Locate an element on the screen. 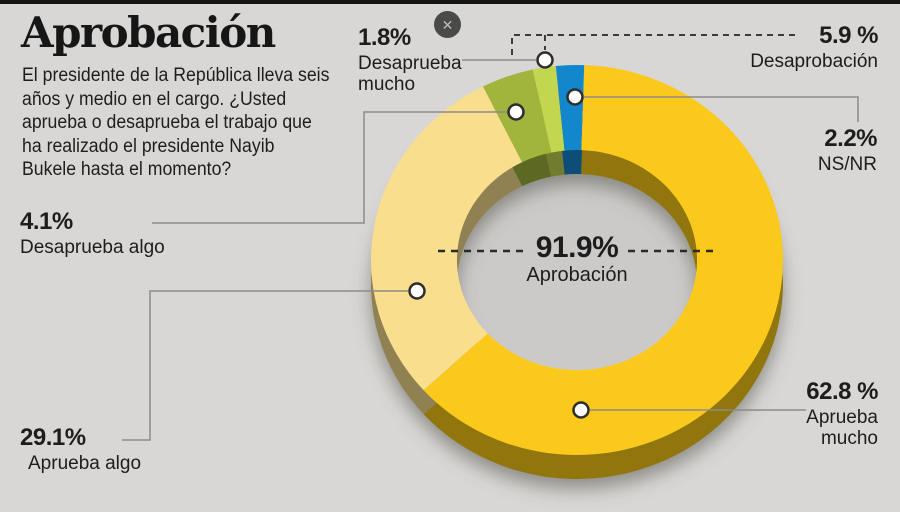  callout-label: Aprueba algo is located at coordinates (85, 463).